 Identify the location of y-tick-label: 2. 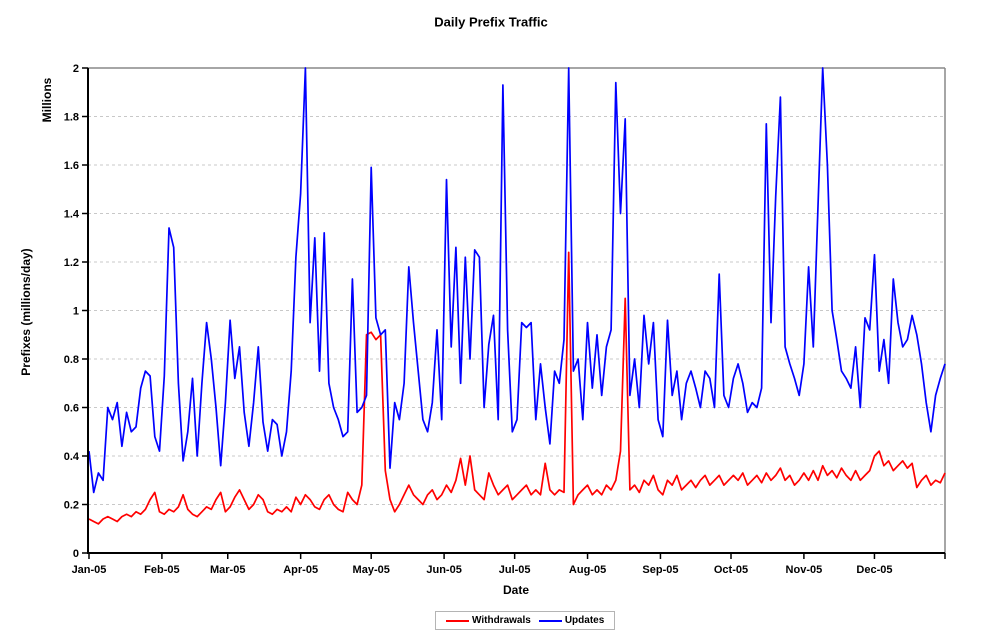
(76, 69).